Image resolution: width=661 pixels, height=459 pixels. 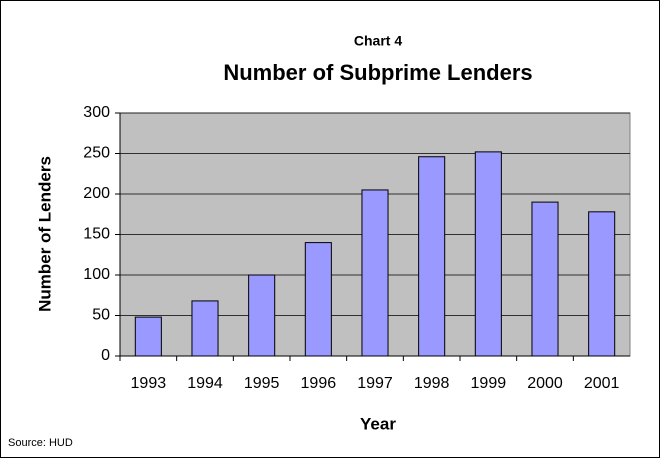 I want to click on x-tick-label: 1997, so click(x=375, y=383).